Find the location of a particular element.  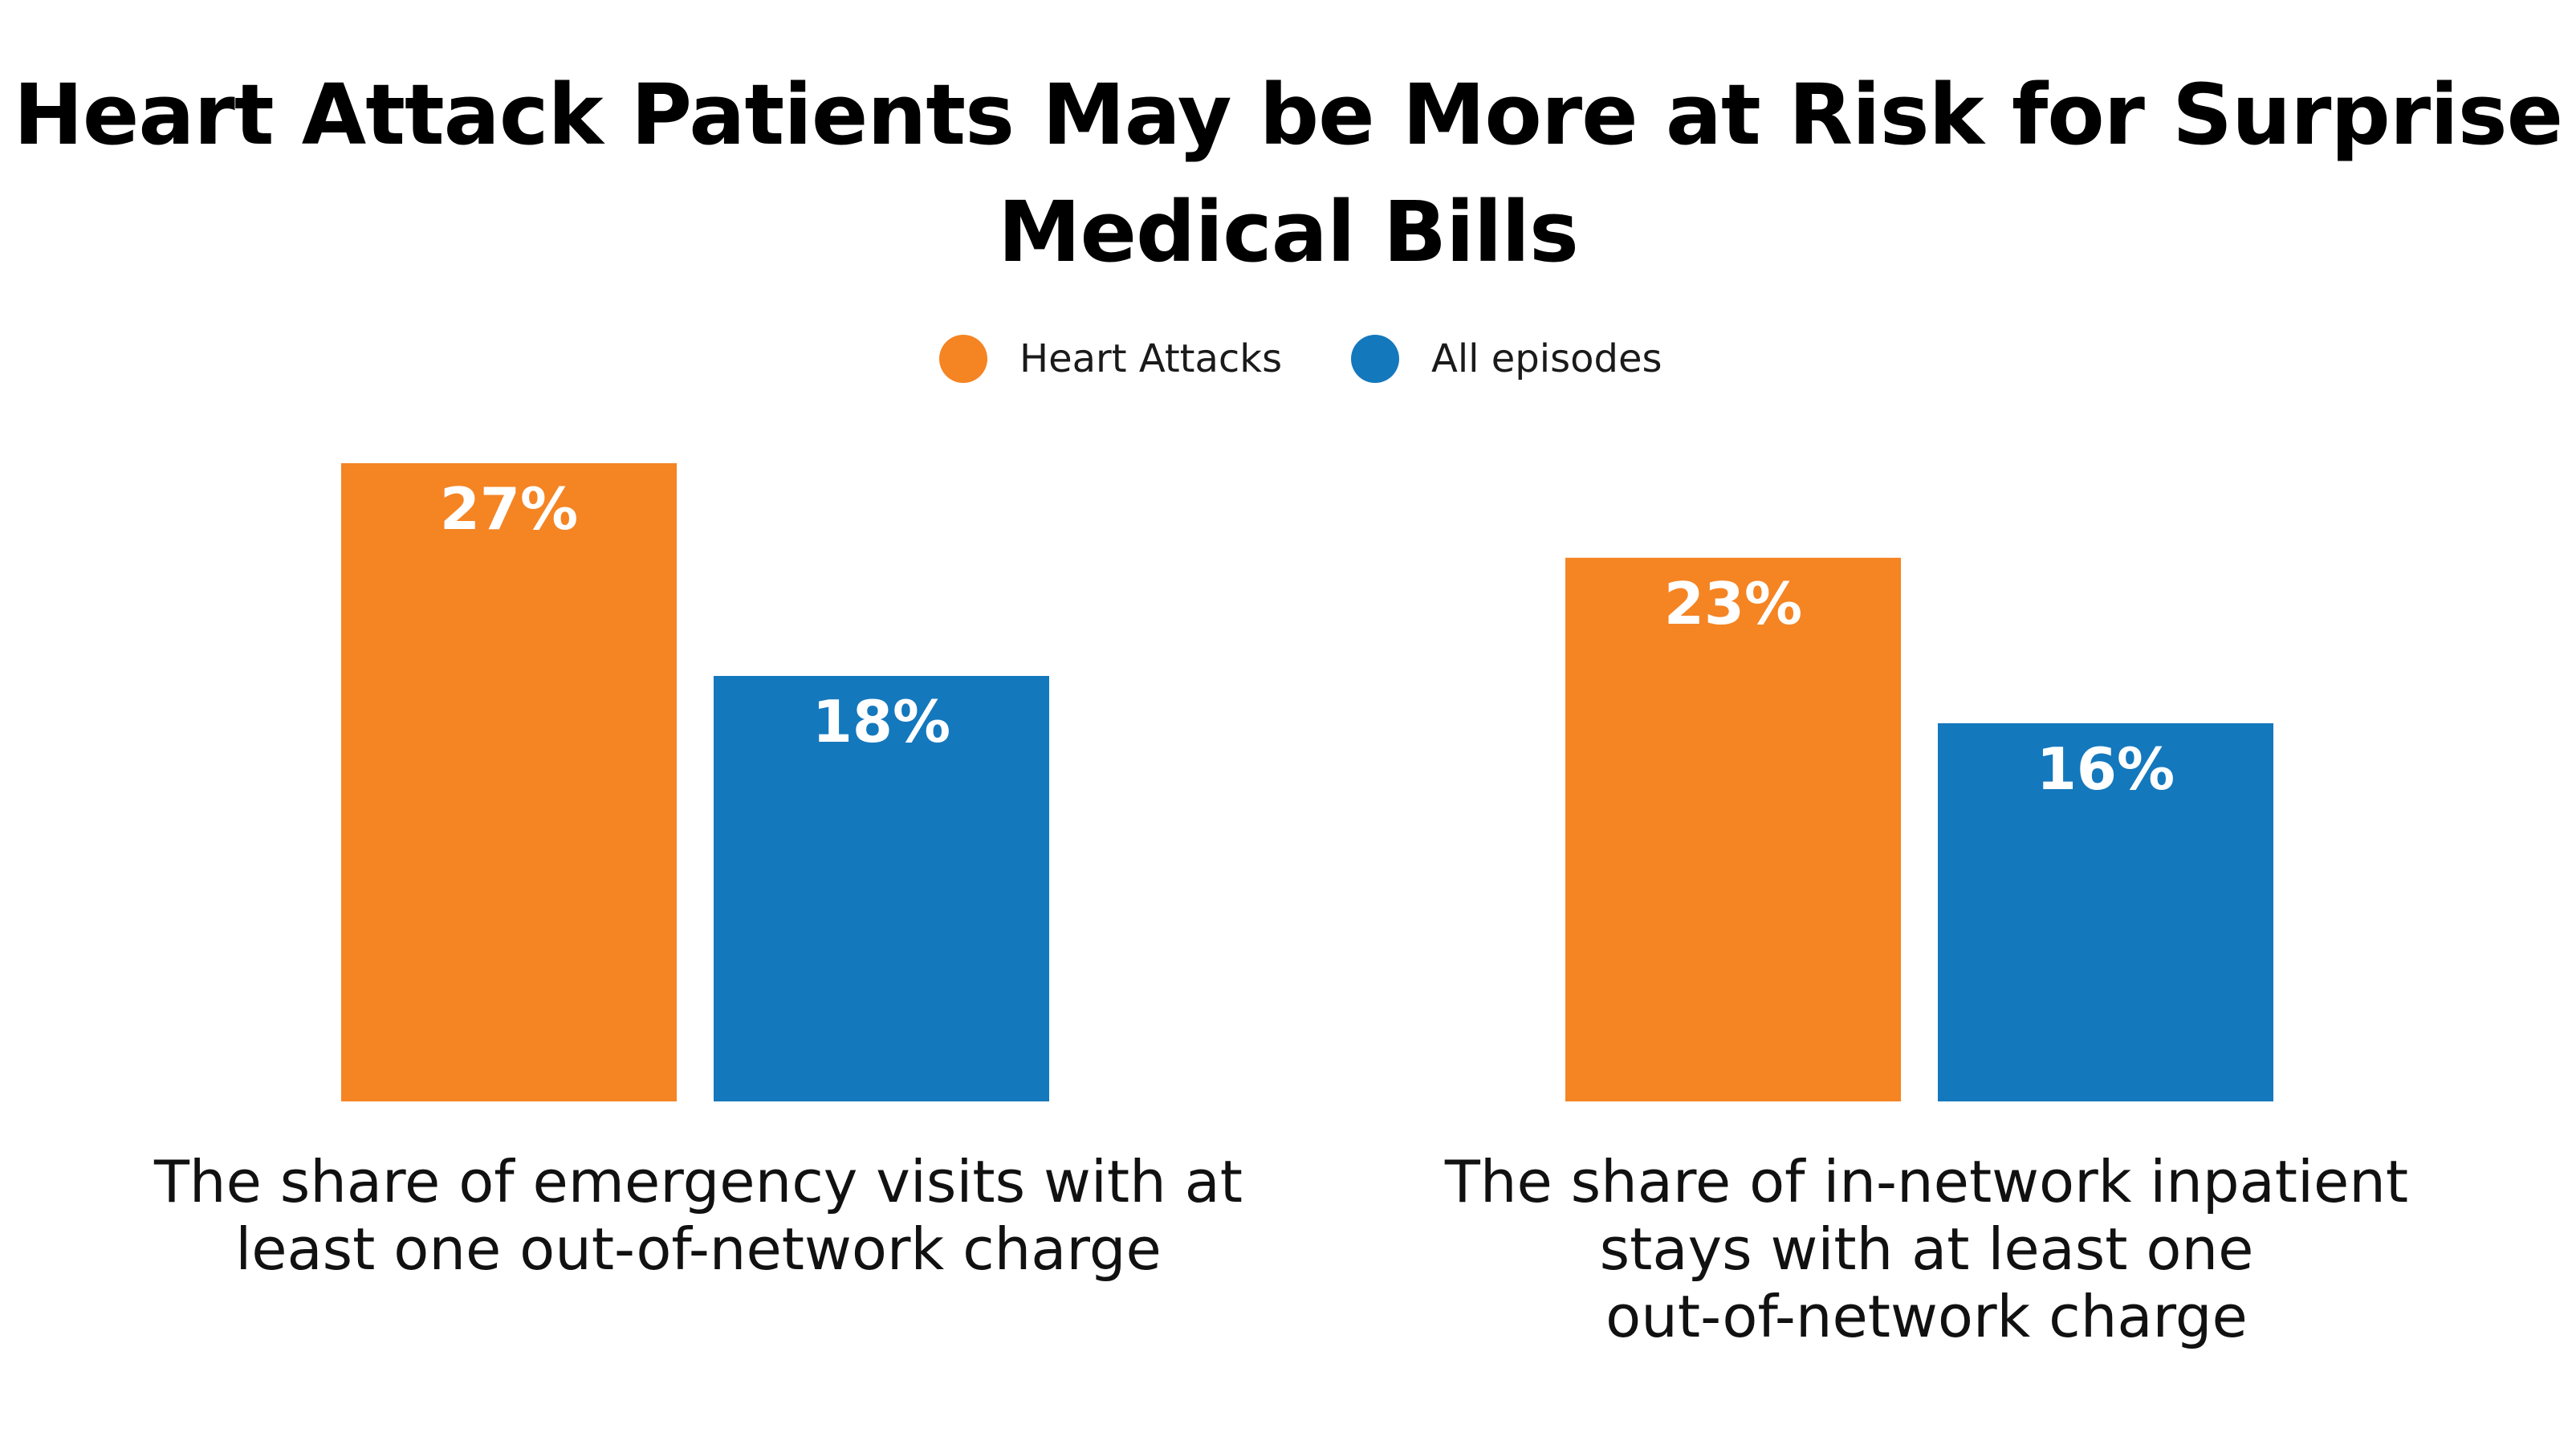

data-label-all-episodes-group-2: 16% is located at coordinates (2106, 769).